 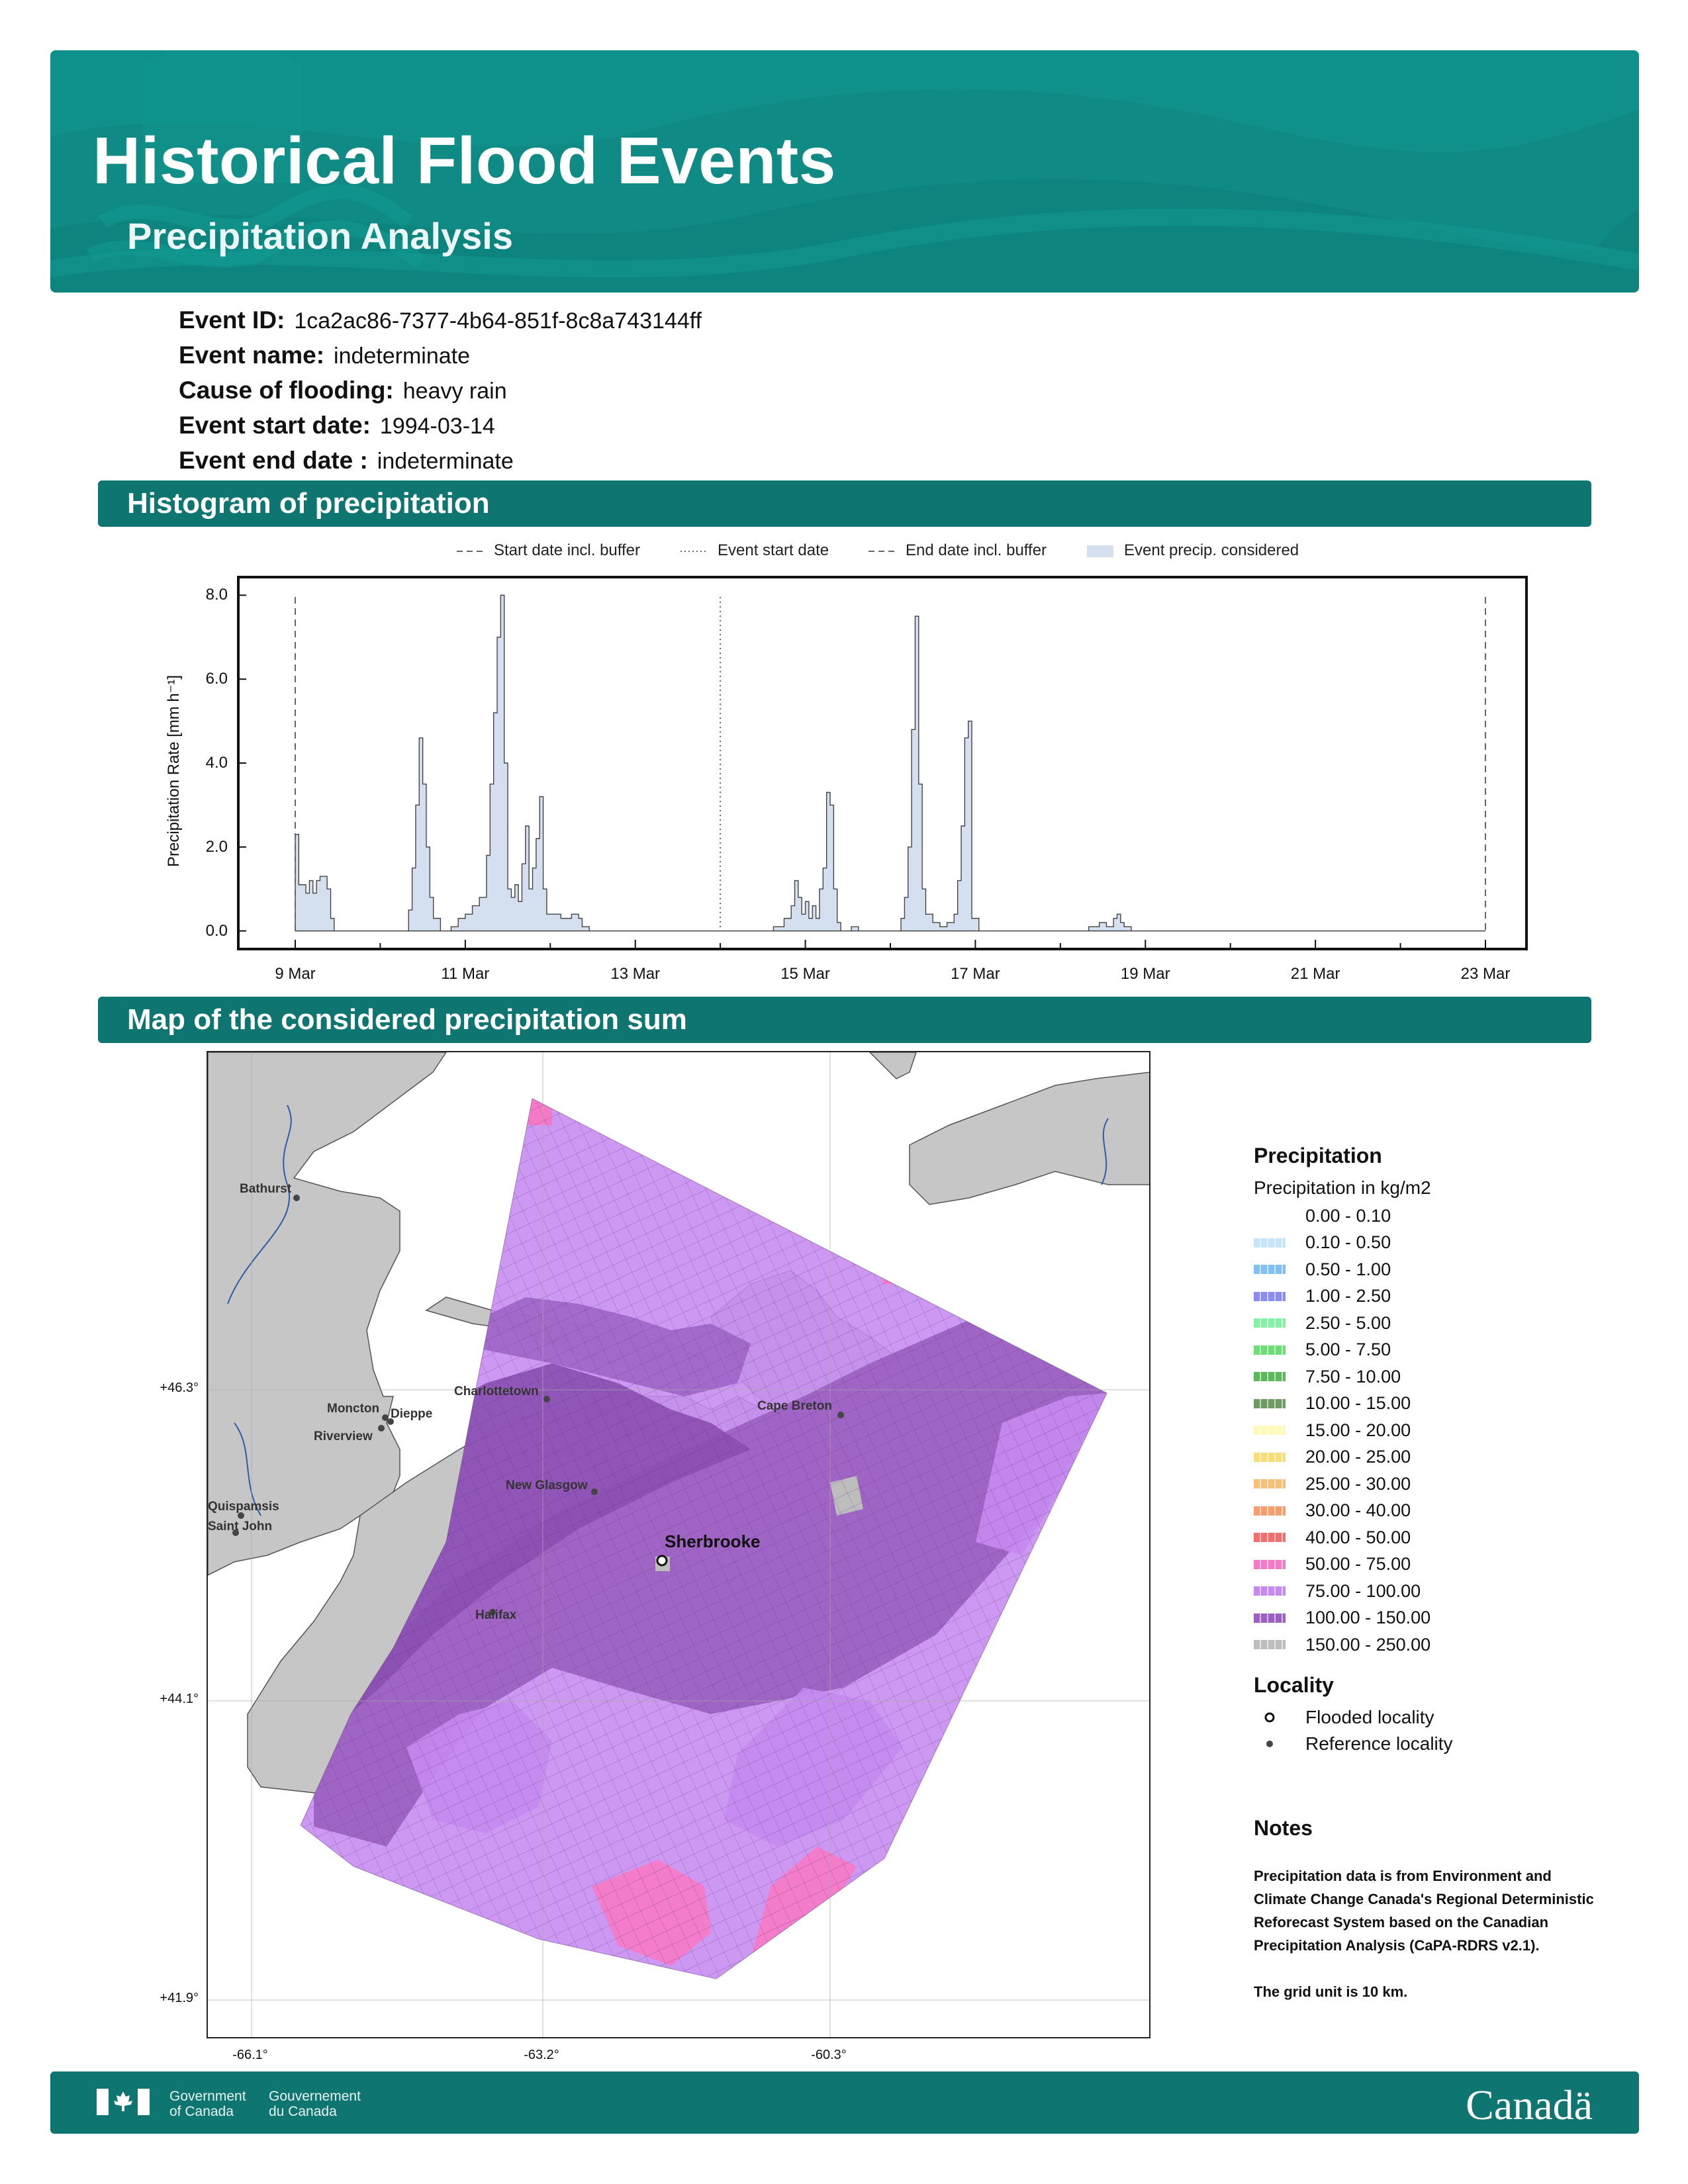 What do you see at coordinates (708, 1551) in the screenshot?
I see `locality-sherbrooke: Sherbrooke` at bounding box center [708, 1551].